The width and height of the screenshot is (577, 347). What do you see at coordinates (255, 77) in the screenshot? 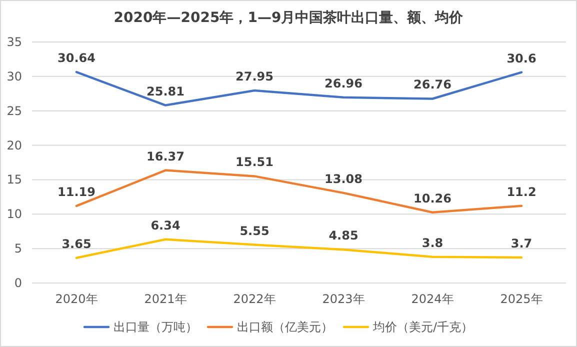
I see `data-label: 27.95` at bounding box center [255, 77].